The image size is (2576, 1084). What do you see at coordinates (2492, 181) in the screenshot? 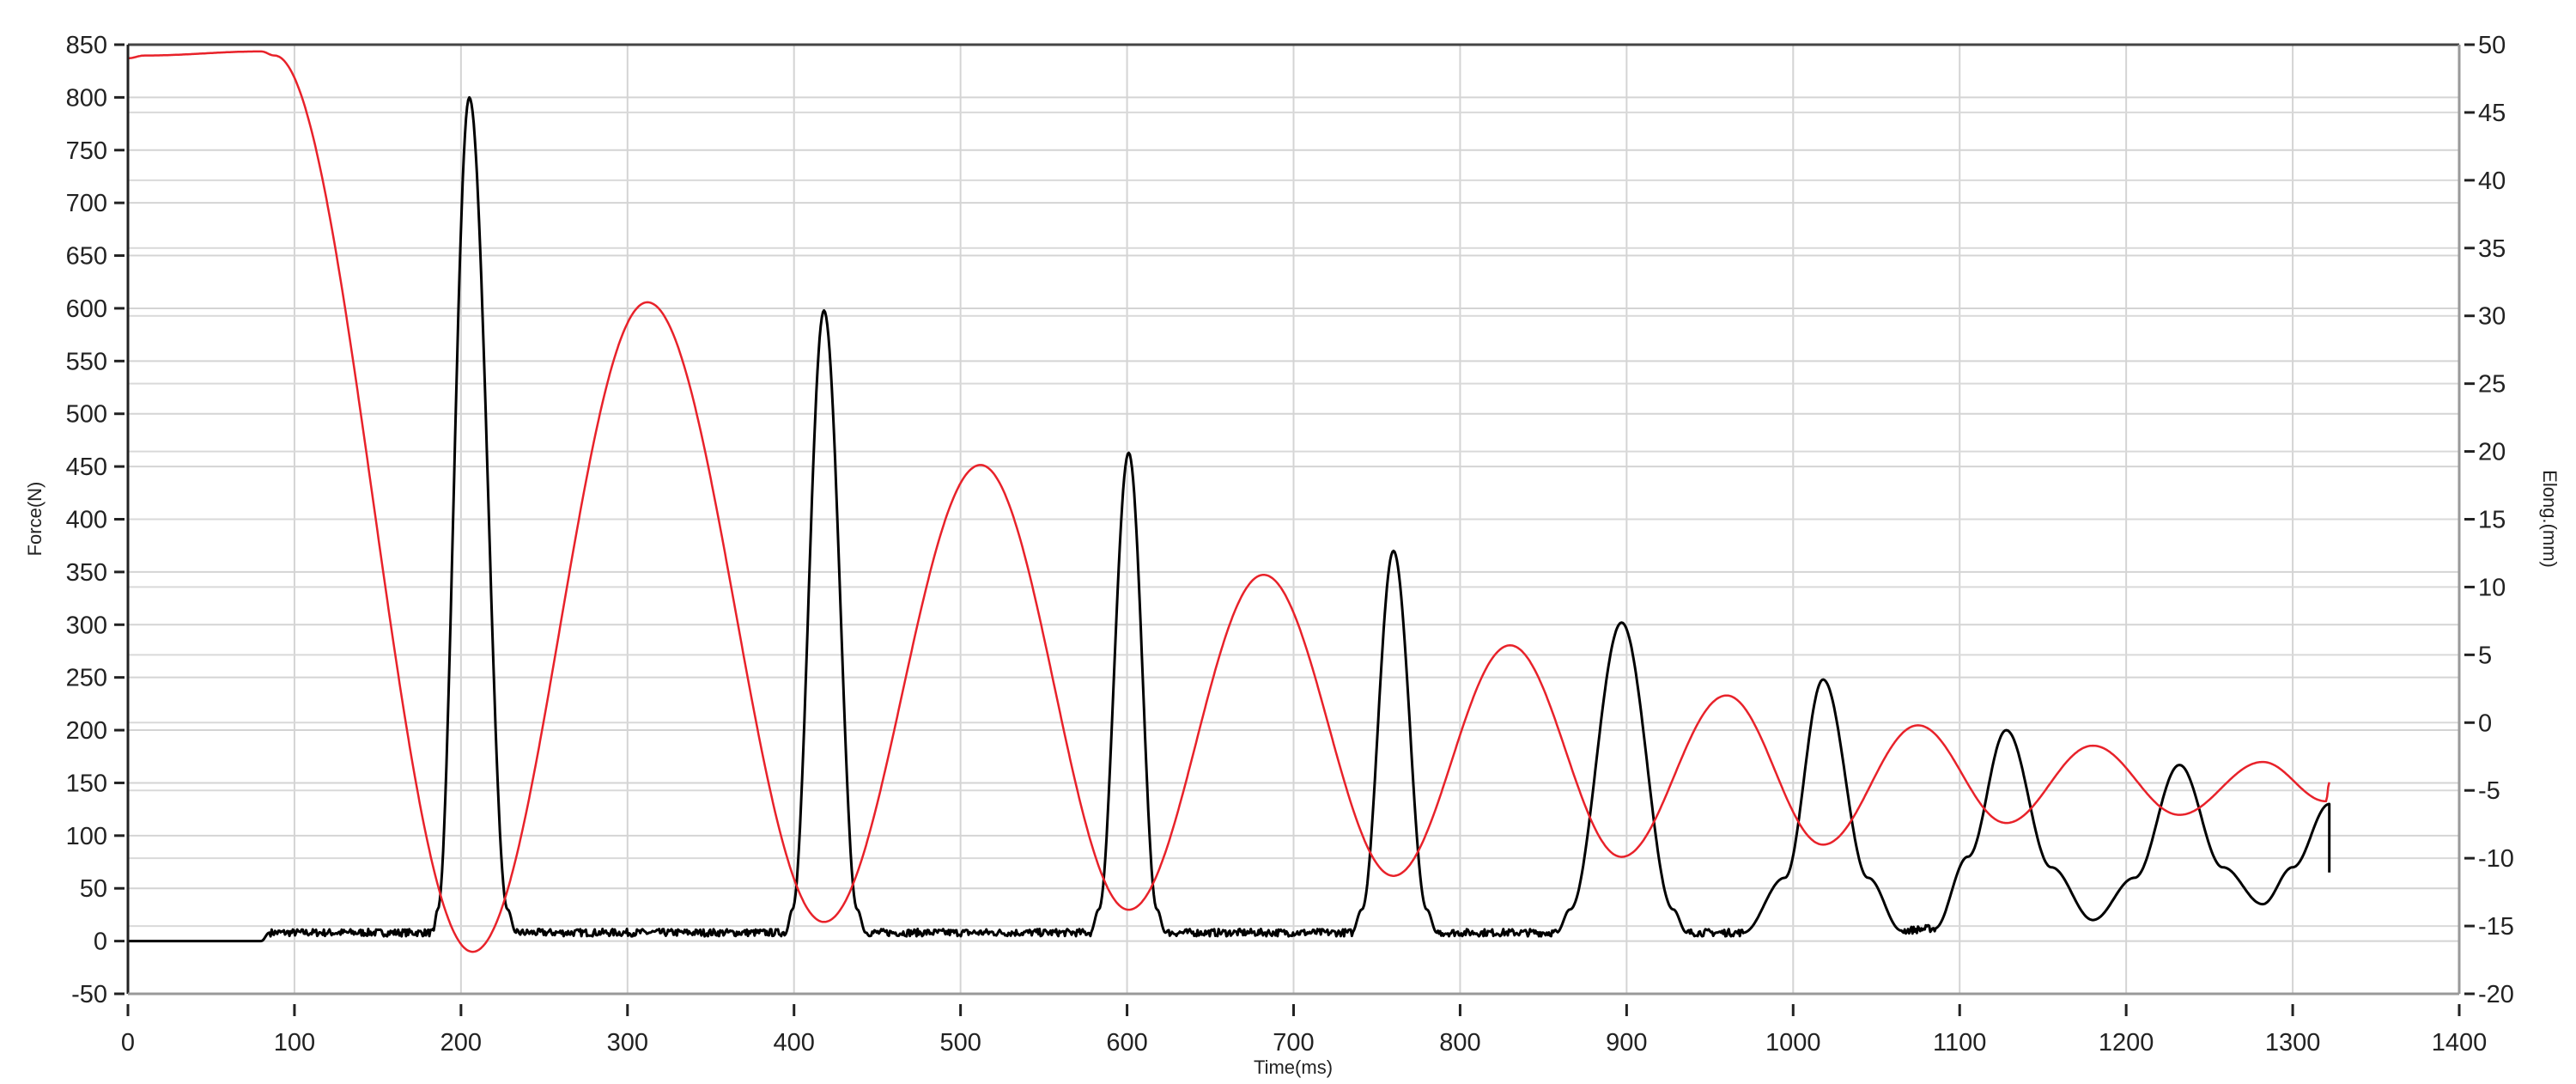
I see `y2-tick-label: 40` at bounding box center [2492, 181].